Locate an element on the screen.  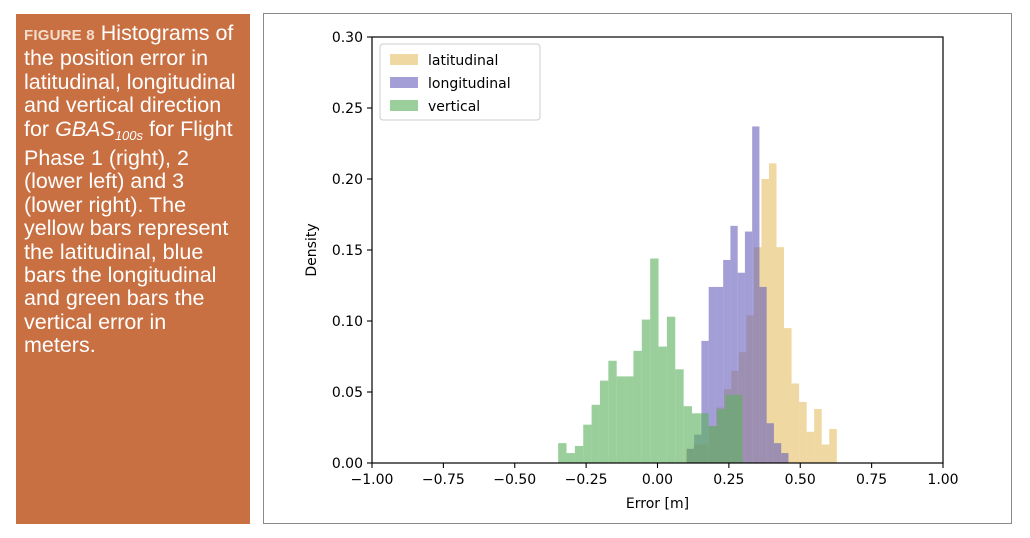
x-tick-label: 0.50 is located at coordinates (800, 480).